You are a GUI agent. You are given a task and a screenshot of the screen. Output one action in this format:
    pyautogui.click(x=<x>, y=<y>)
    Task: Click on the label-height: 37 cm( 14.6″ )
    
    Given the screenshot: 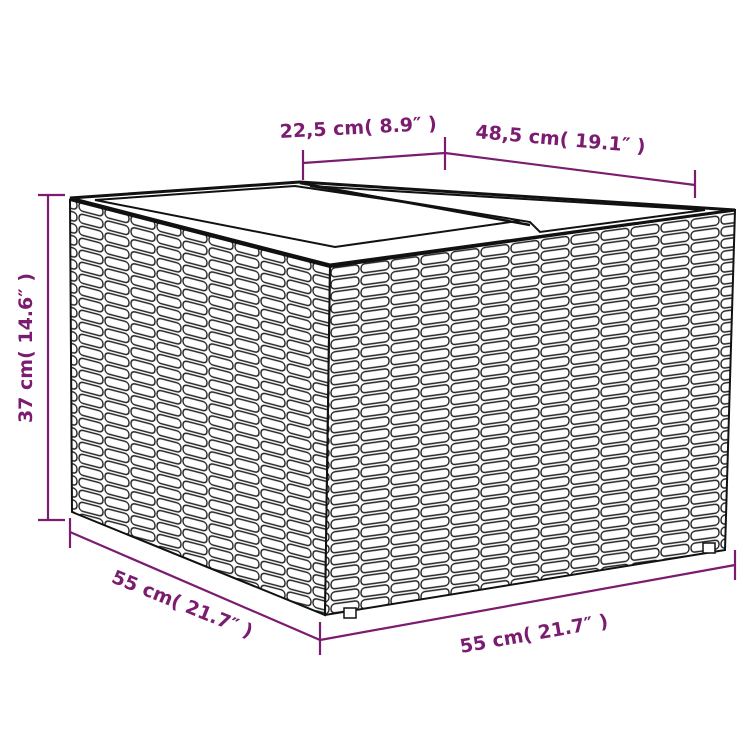 What is the action you would take?
    pyautogui.click(x=26, y=348)
    